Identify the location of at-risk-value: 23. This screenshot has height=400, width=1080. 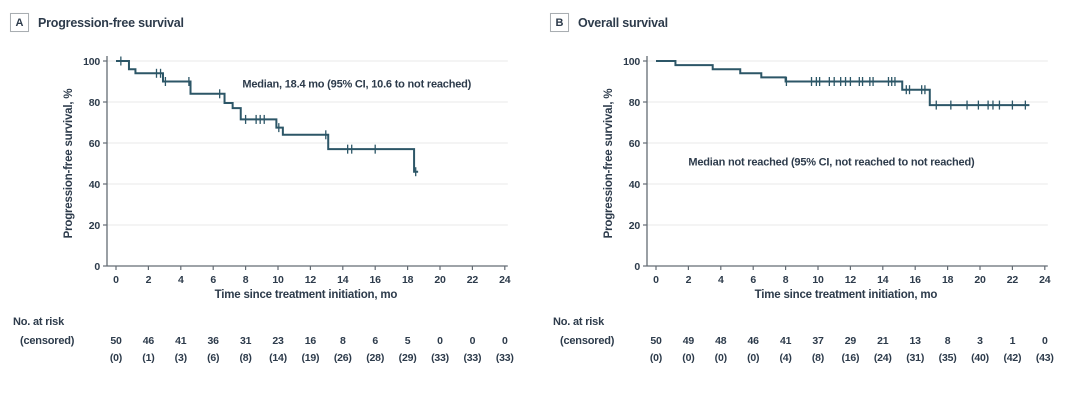
(278, 341).